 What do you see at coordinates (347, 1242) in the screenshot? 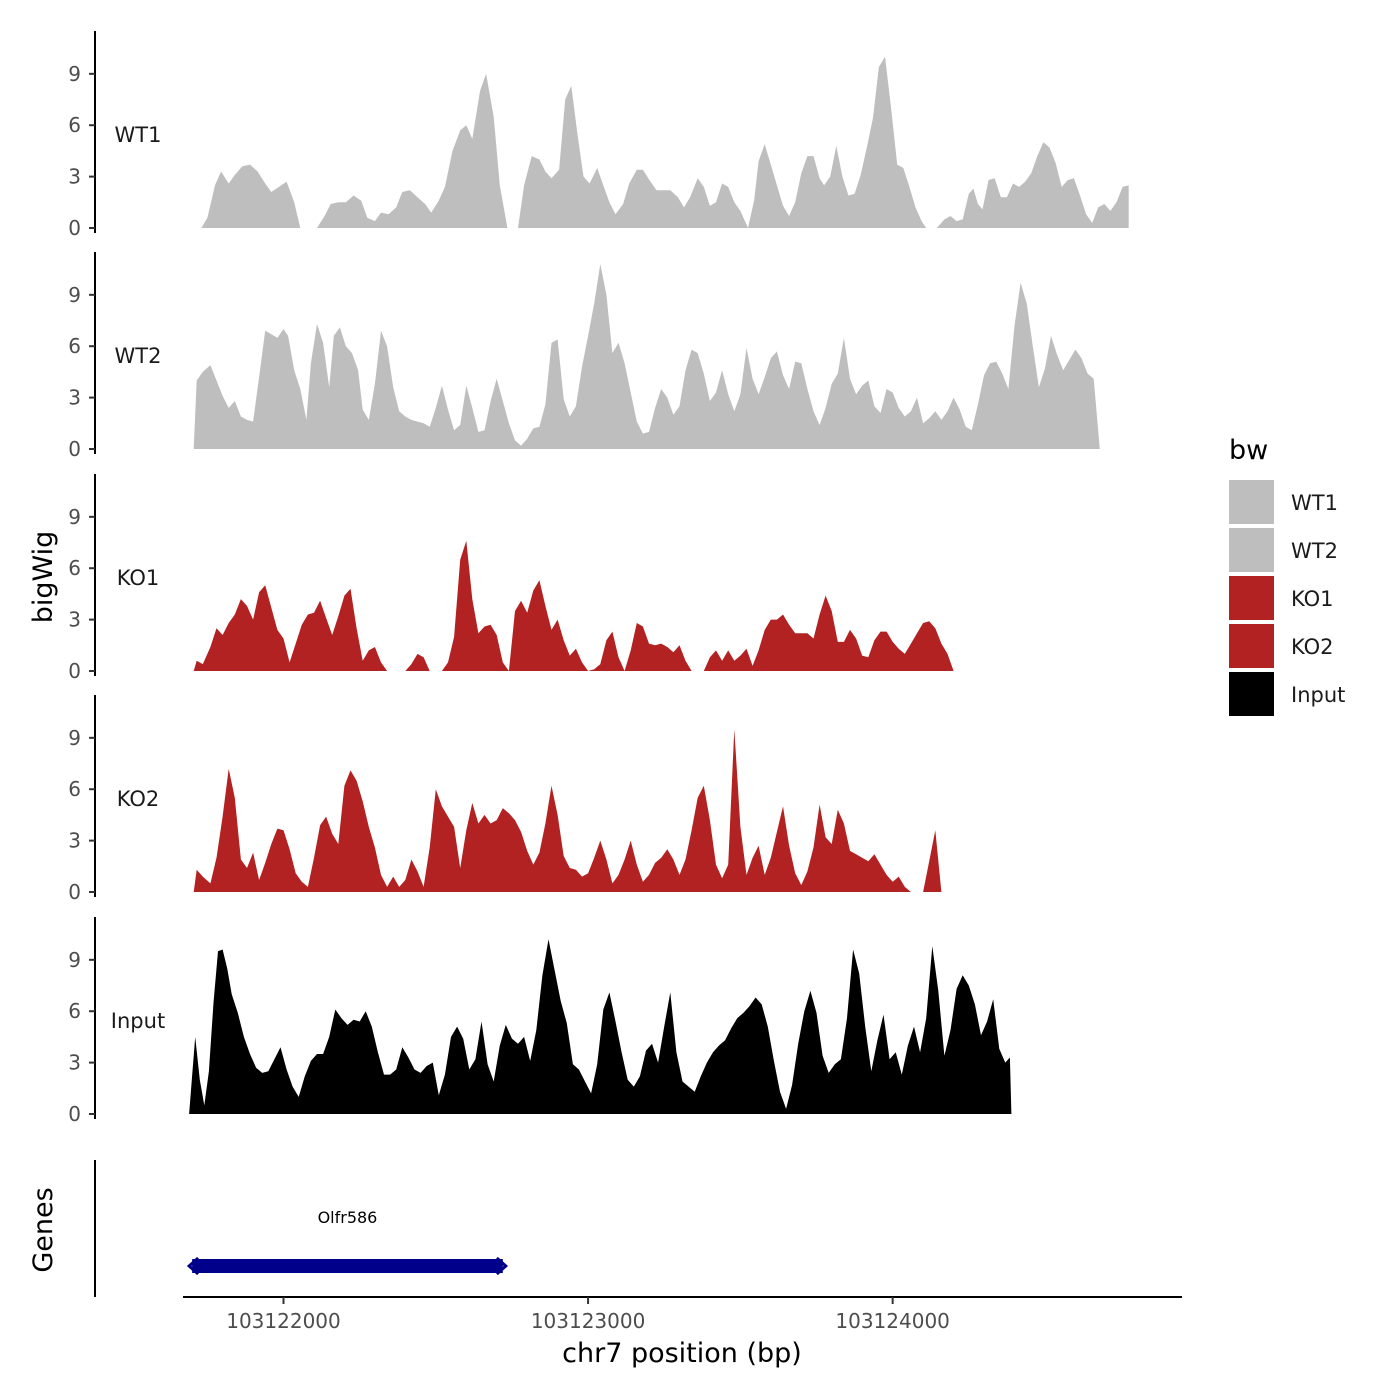
I see `gene-marks: Olfr586` at bounding box center [347, 1242].